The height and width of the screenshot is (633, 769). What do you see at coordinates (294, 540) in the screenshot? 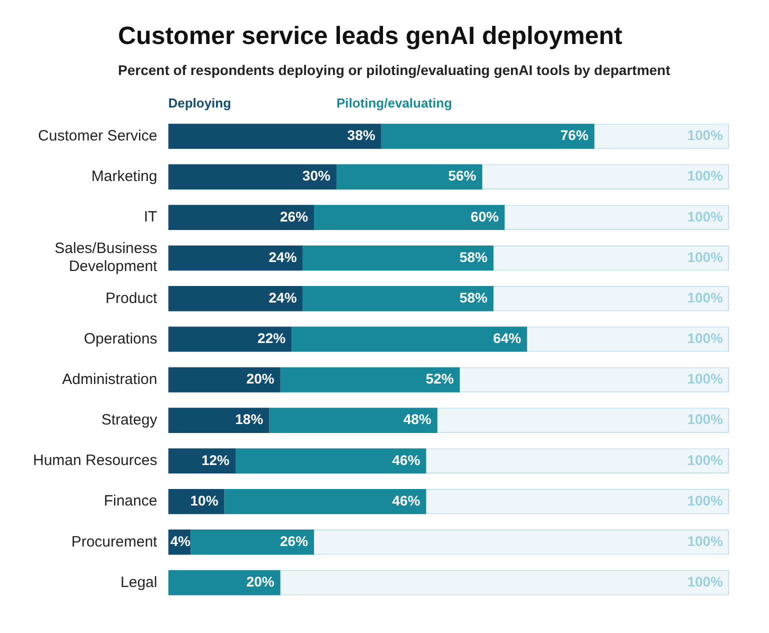
I see `annotation: 26%` at bounding box center [294, 540].